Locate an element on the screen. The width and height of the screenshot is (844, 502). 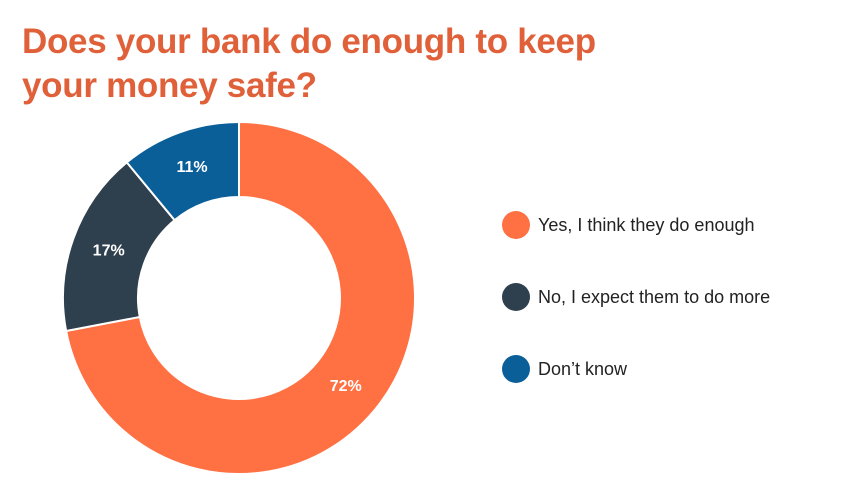
slice-value-label-1: 72% is located at coordinates (346, 386).